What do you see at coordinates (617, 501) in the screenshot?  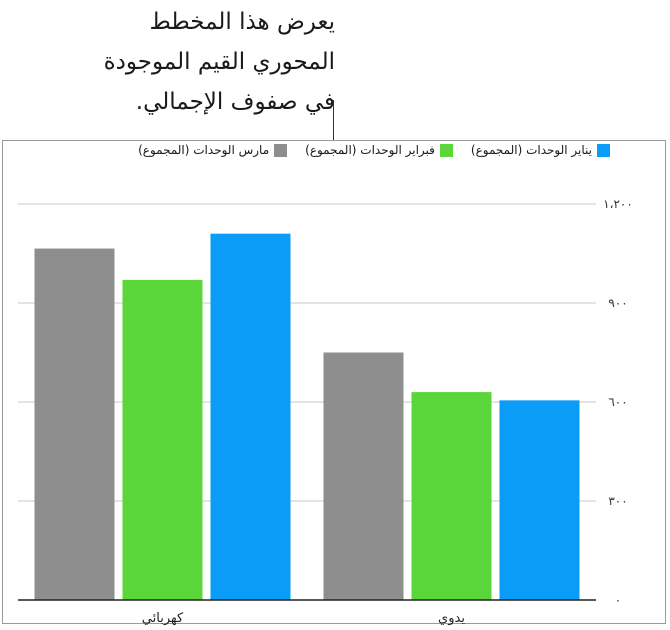 I see `y-tick-label: ٣٠٠` at bounding box center [617, 501].